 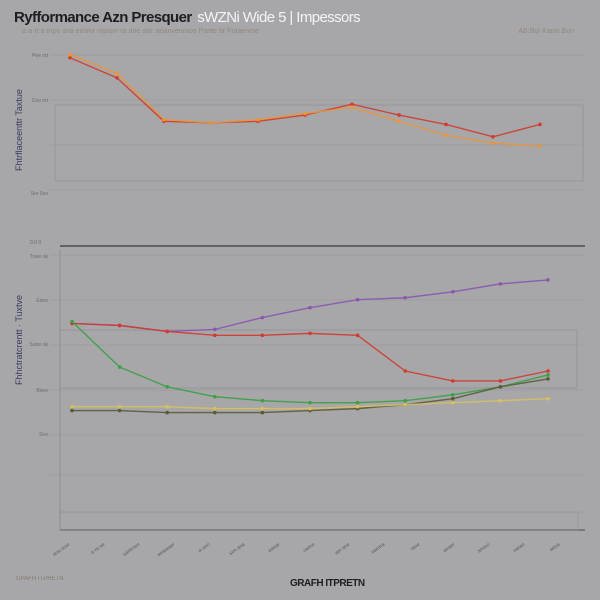 What do you see at coordinates (274, 548) in the screenshot?
I see `x-tick-label-6: eaear` at bounding box center [274, 548].